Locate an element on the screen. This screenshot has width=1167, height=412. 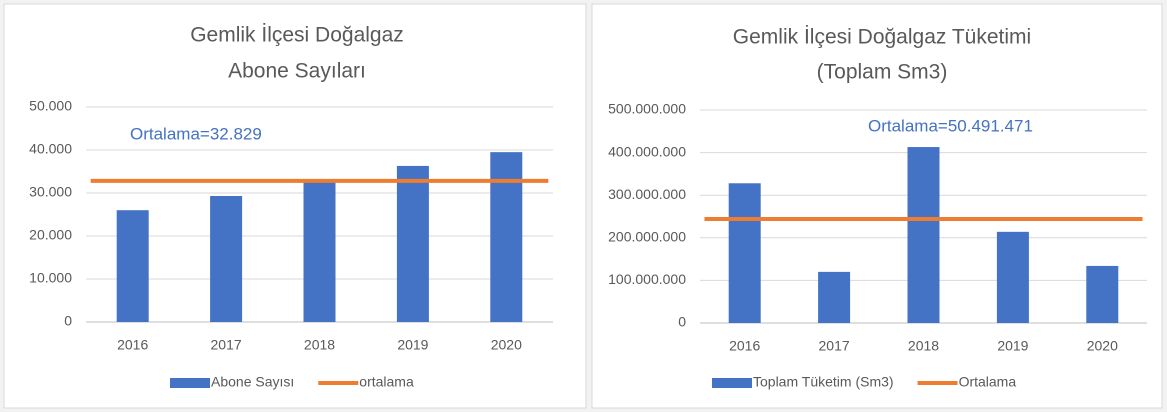
legend-label: Ortalama is located at coordinates (988, 382).